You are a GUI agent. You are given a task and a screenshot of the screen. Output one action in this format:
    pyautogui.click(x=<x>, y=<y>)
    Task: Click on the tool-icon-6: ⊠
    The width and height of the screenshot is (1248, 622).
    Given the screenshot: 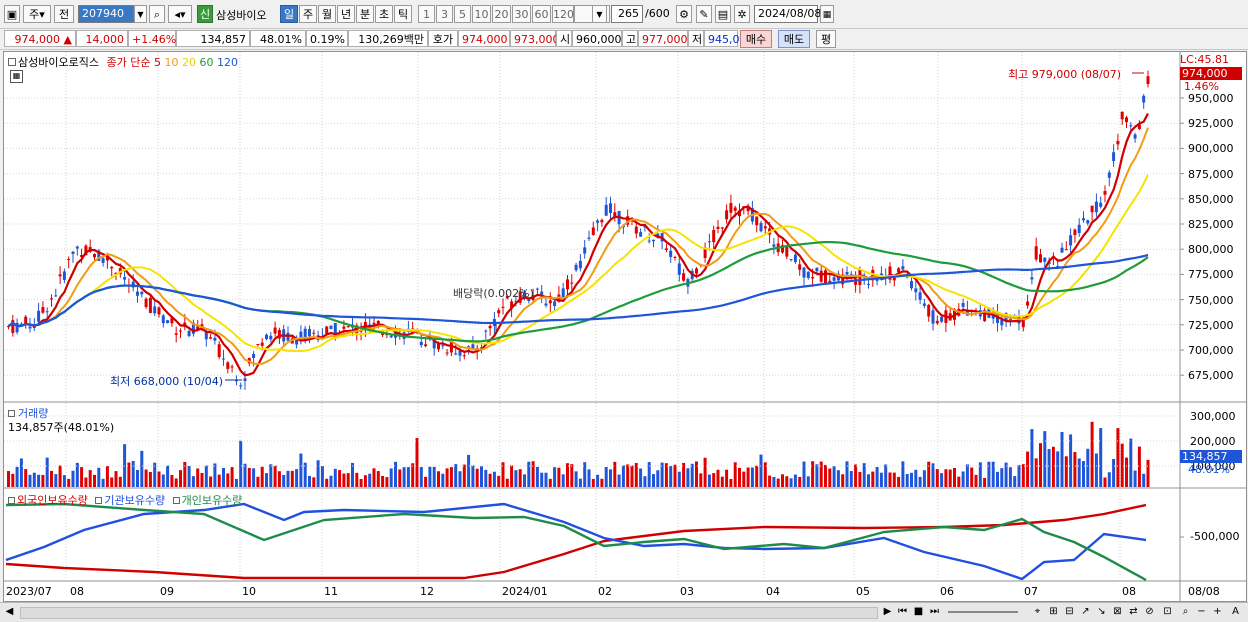 What is the action you would take?
    pyautogui.click(x=1117, y=611)
    